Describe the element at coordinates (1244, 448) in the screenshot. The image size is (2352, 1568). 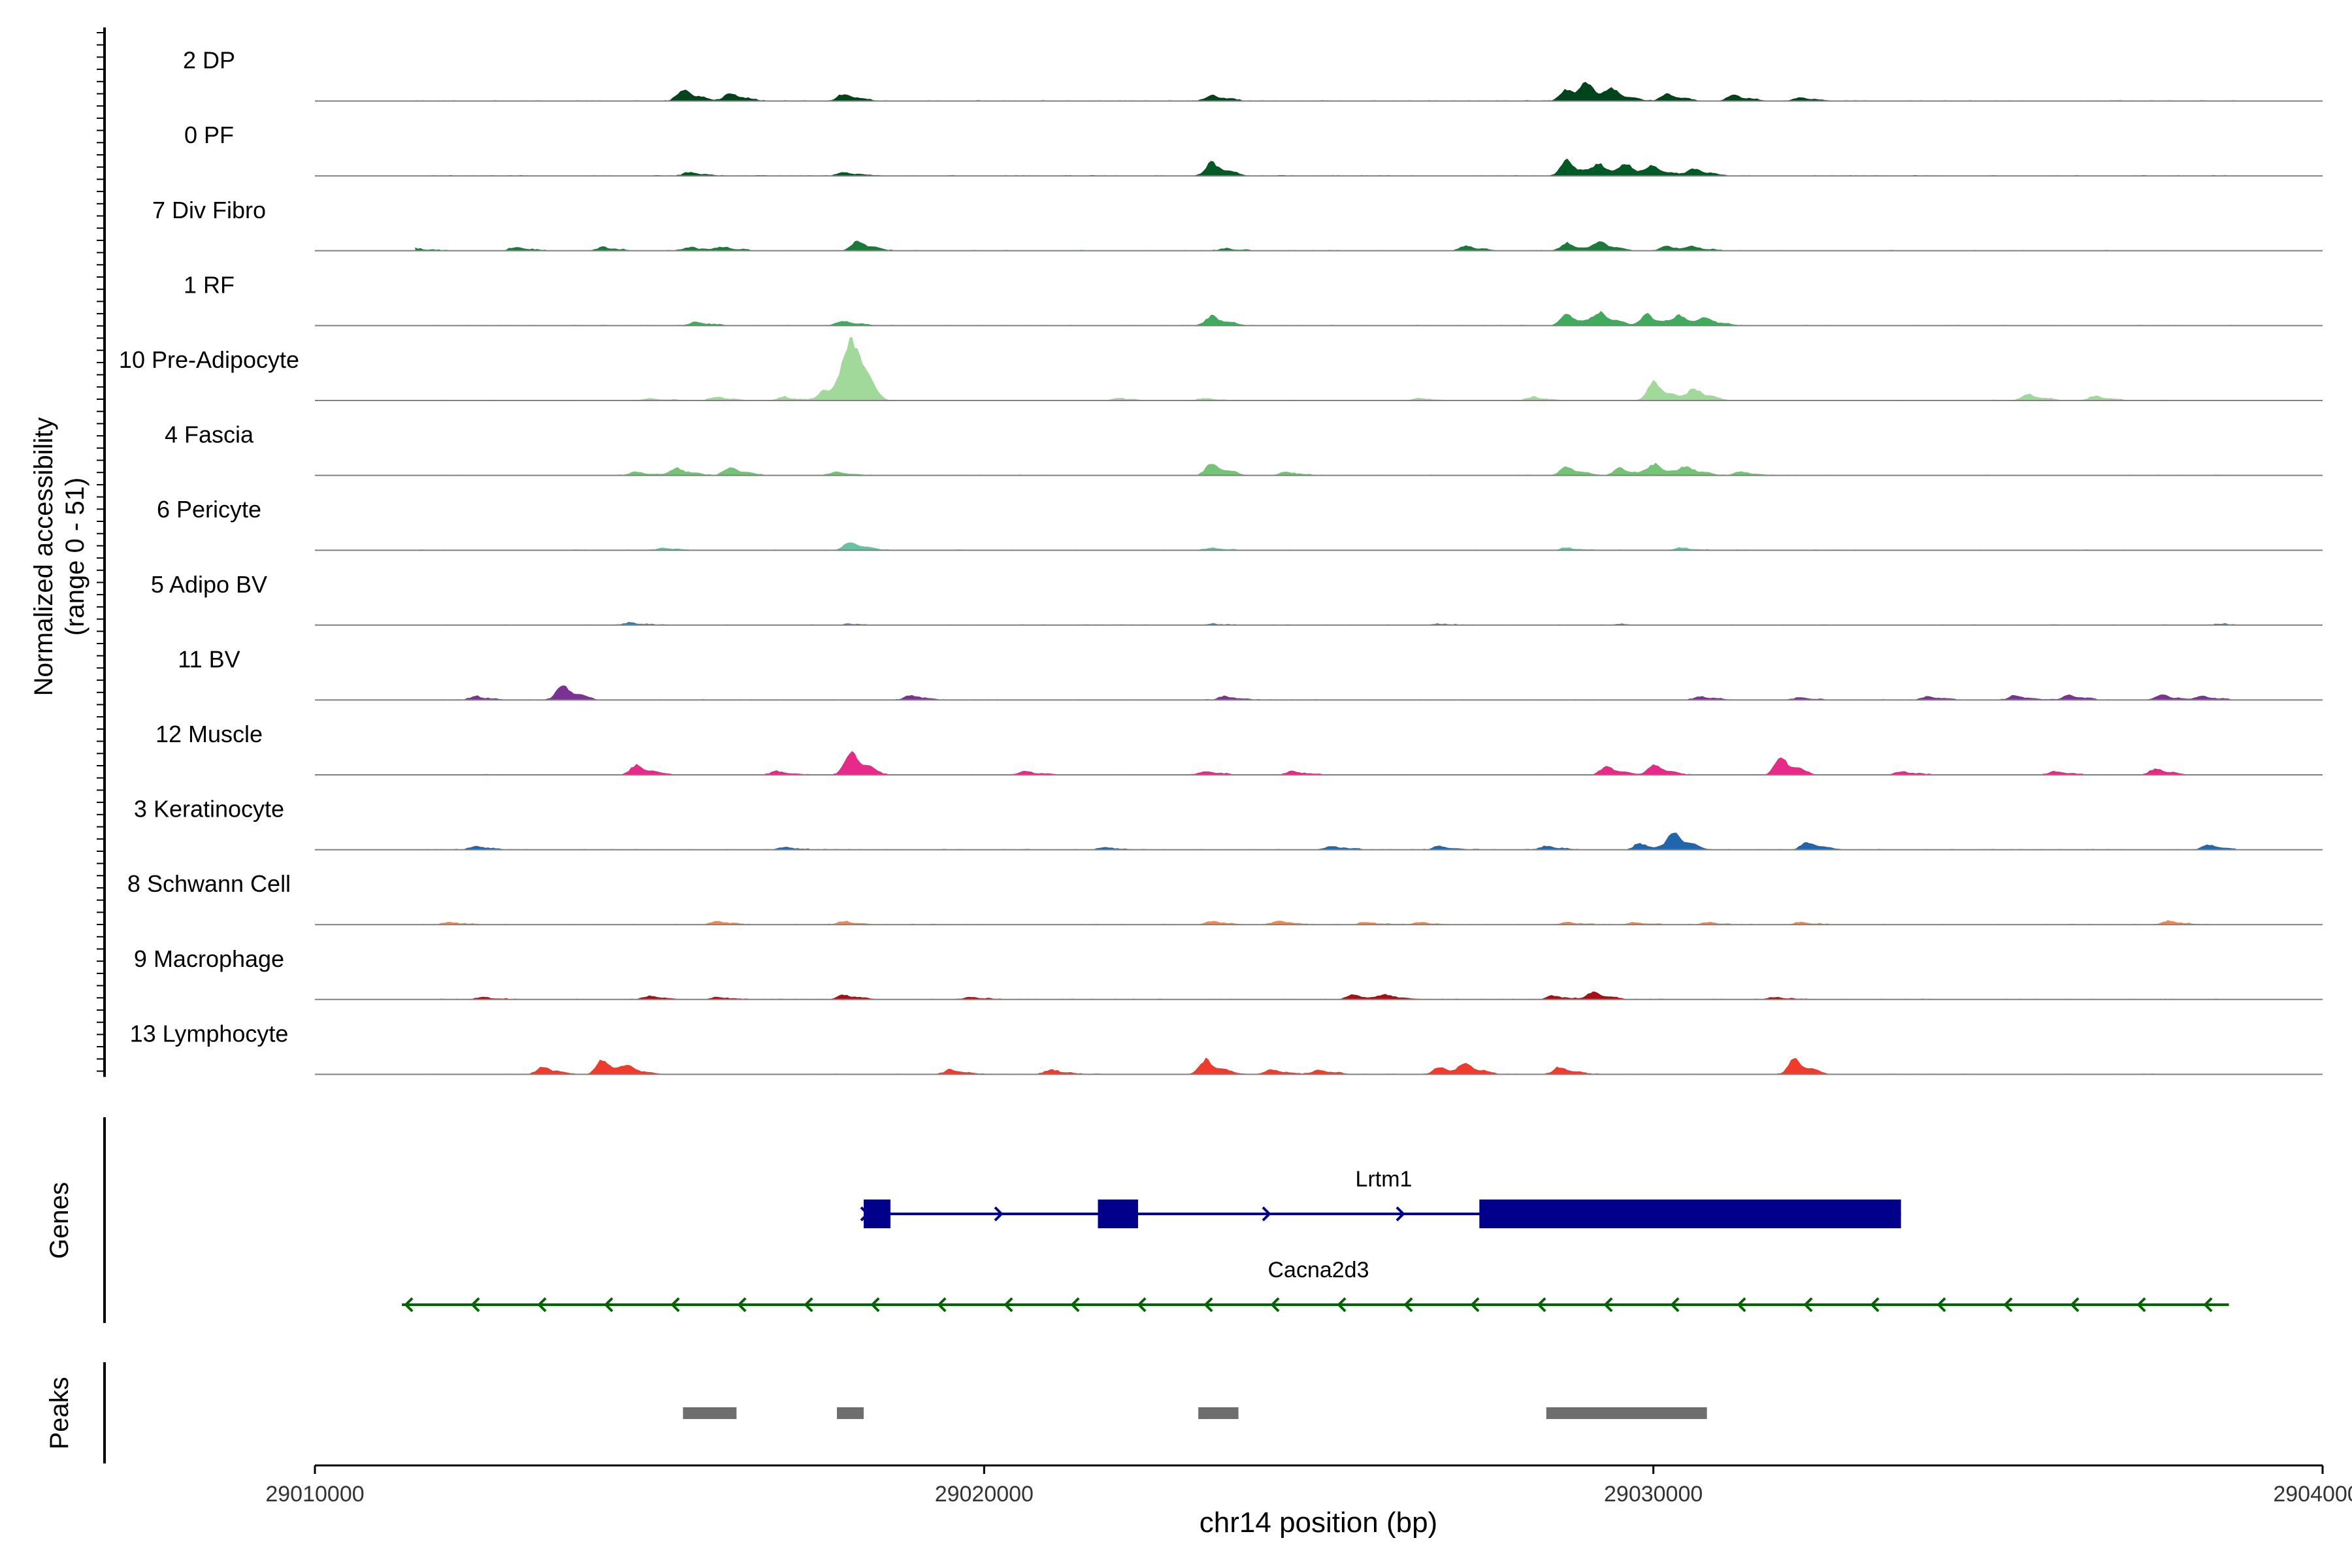
I see `track: 4 Fascia` at that location.